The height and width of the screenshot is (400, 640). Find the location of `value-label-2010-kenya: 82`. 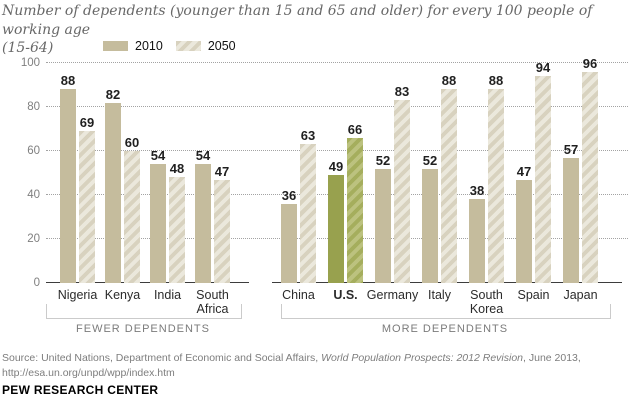

value-label-2010-kenya: 82 is located at coordinates (113, 94).